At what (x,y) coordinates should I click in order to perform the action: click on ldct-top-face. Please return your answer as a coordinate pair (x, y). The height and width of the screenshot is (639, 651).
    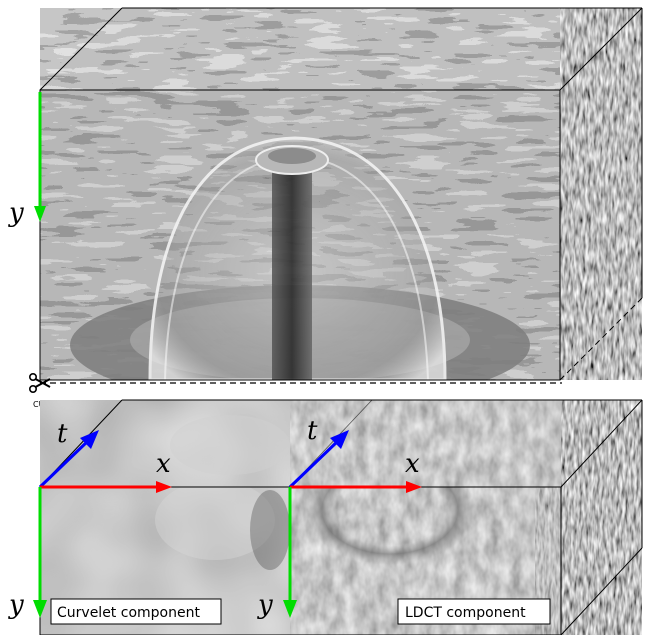
    Looking at the image, I should click on (466, 443).